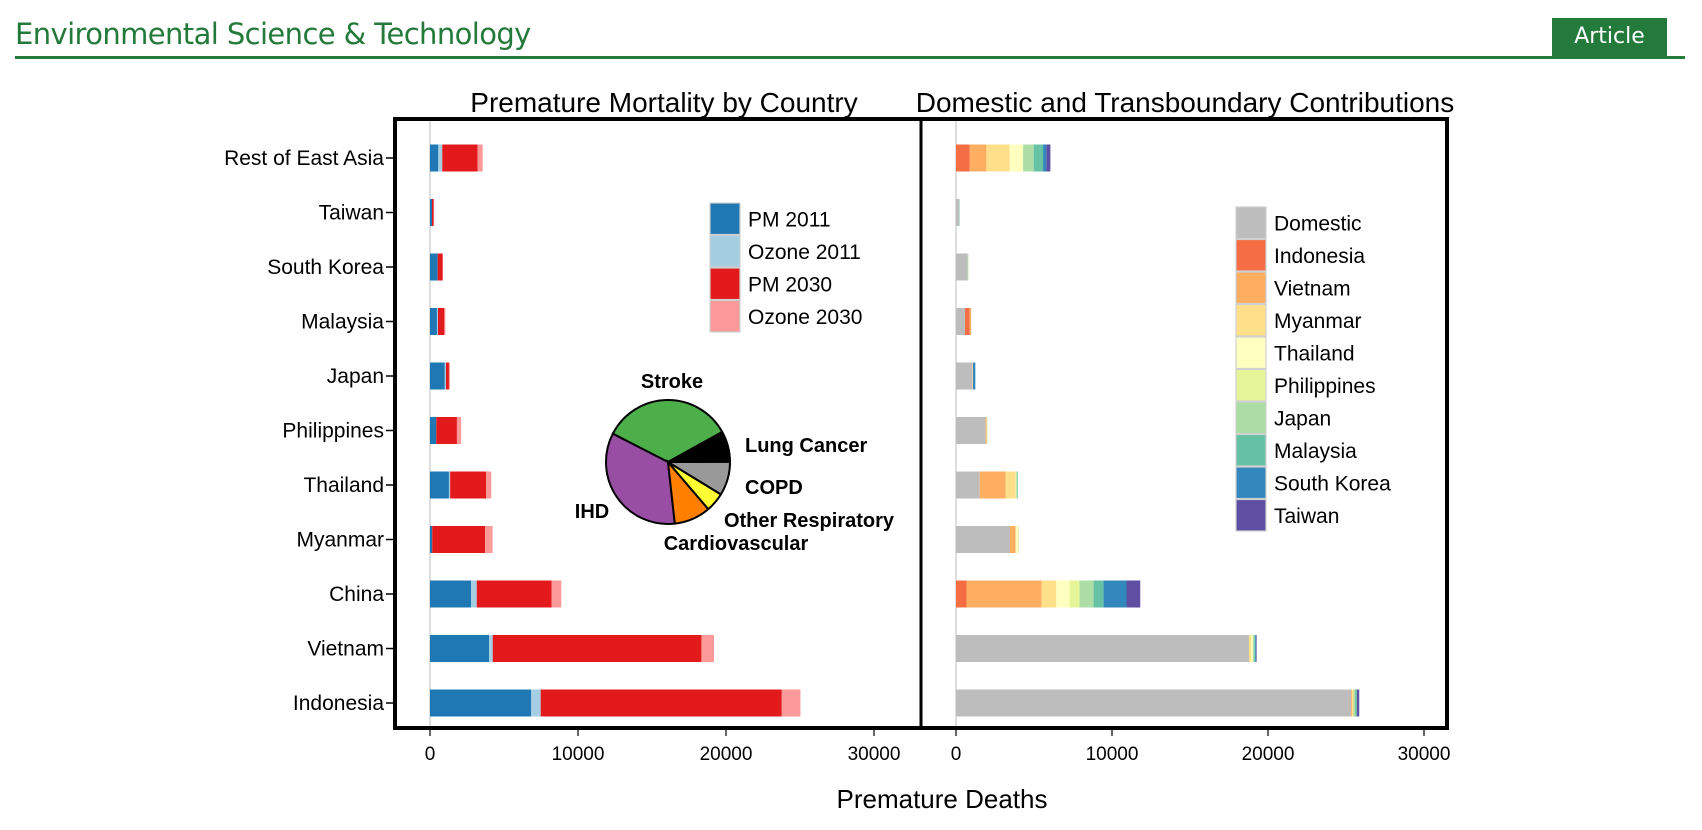  I want to click on left-x-tick-label: 30000, so click(874, 754).